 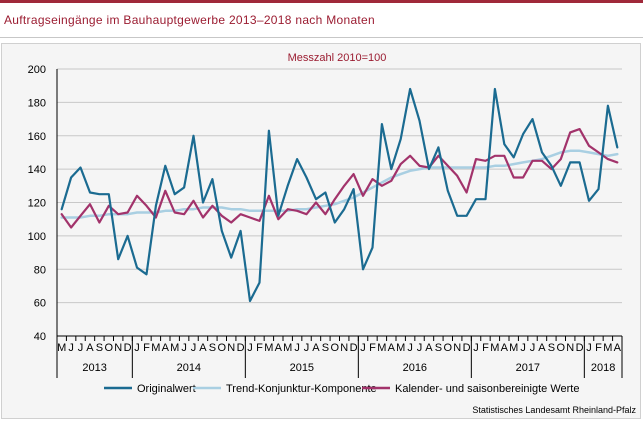 What do you see at coordinates (40, 304) in the screenshot?
I see `y-tick-label: 60` at bounding box center [40, 304].